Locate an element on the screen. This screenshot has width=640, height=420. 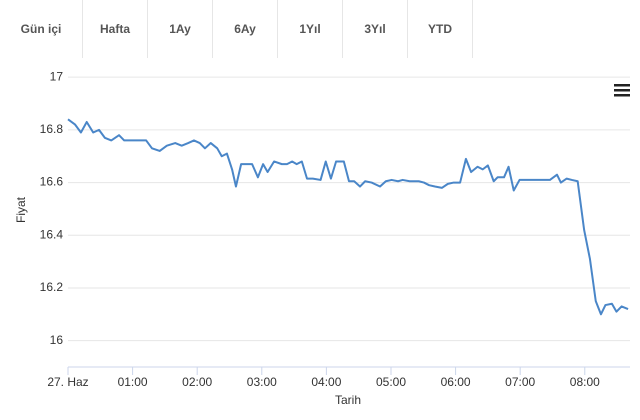
range-tabs: Gün içi Hafta 1Ay 6Ay 1Yıl 3Yıl YTD is located at coordinates (236, 29).